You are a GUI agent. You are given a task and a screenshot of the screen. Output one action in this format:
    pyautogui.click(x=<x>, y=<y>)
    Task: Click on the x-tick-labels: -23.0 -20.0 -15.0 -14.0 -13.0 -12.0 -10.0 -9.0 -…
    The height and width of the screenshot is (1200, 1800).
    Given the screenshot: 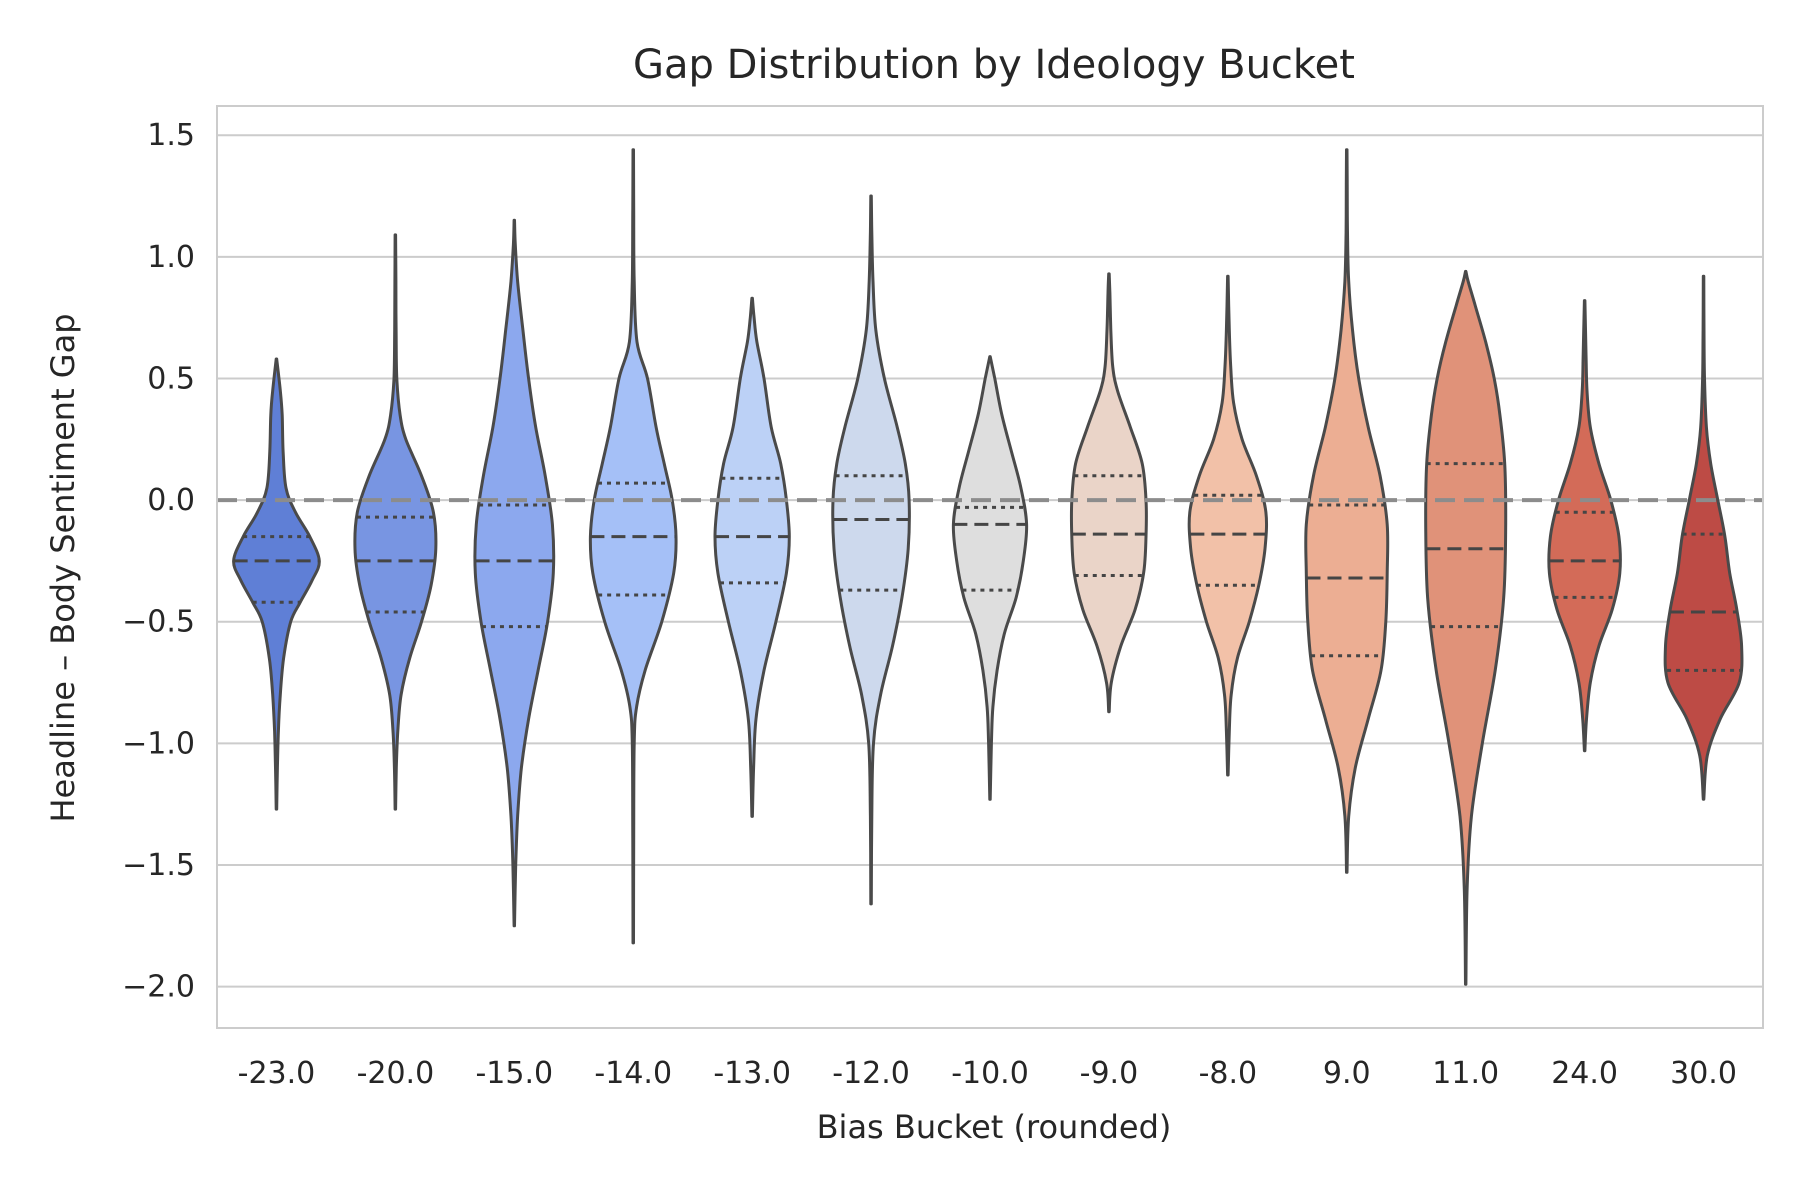 What is the action you would take?
    pyautogui.click(x=987, y=1073)
    